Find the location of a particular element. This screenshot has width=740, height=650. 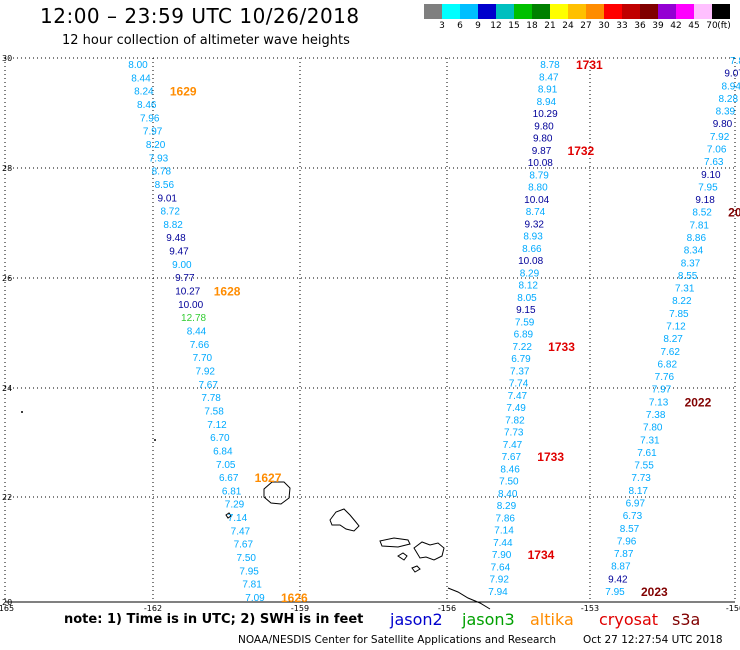

wave-height-value: 7.63 is located at coordinates (714, 162).